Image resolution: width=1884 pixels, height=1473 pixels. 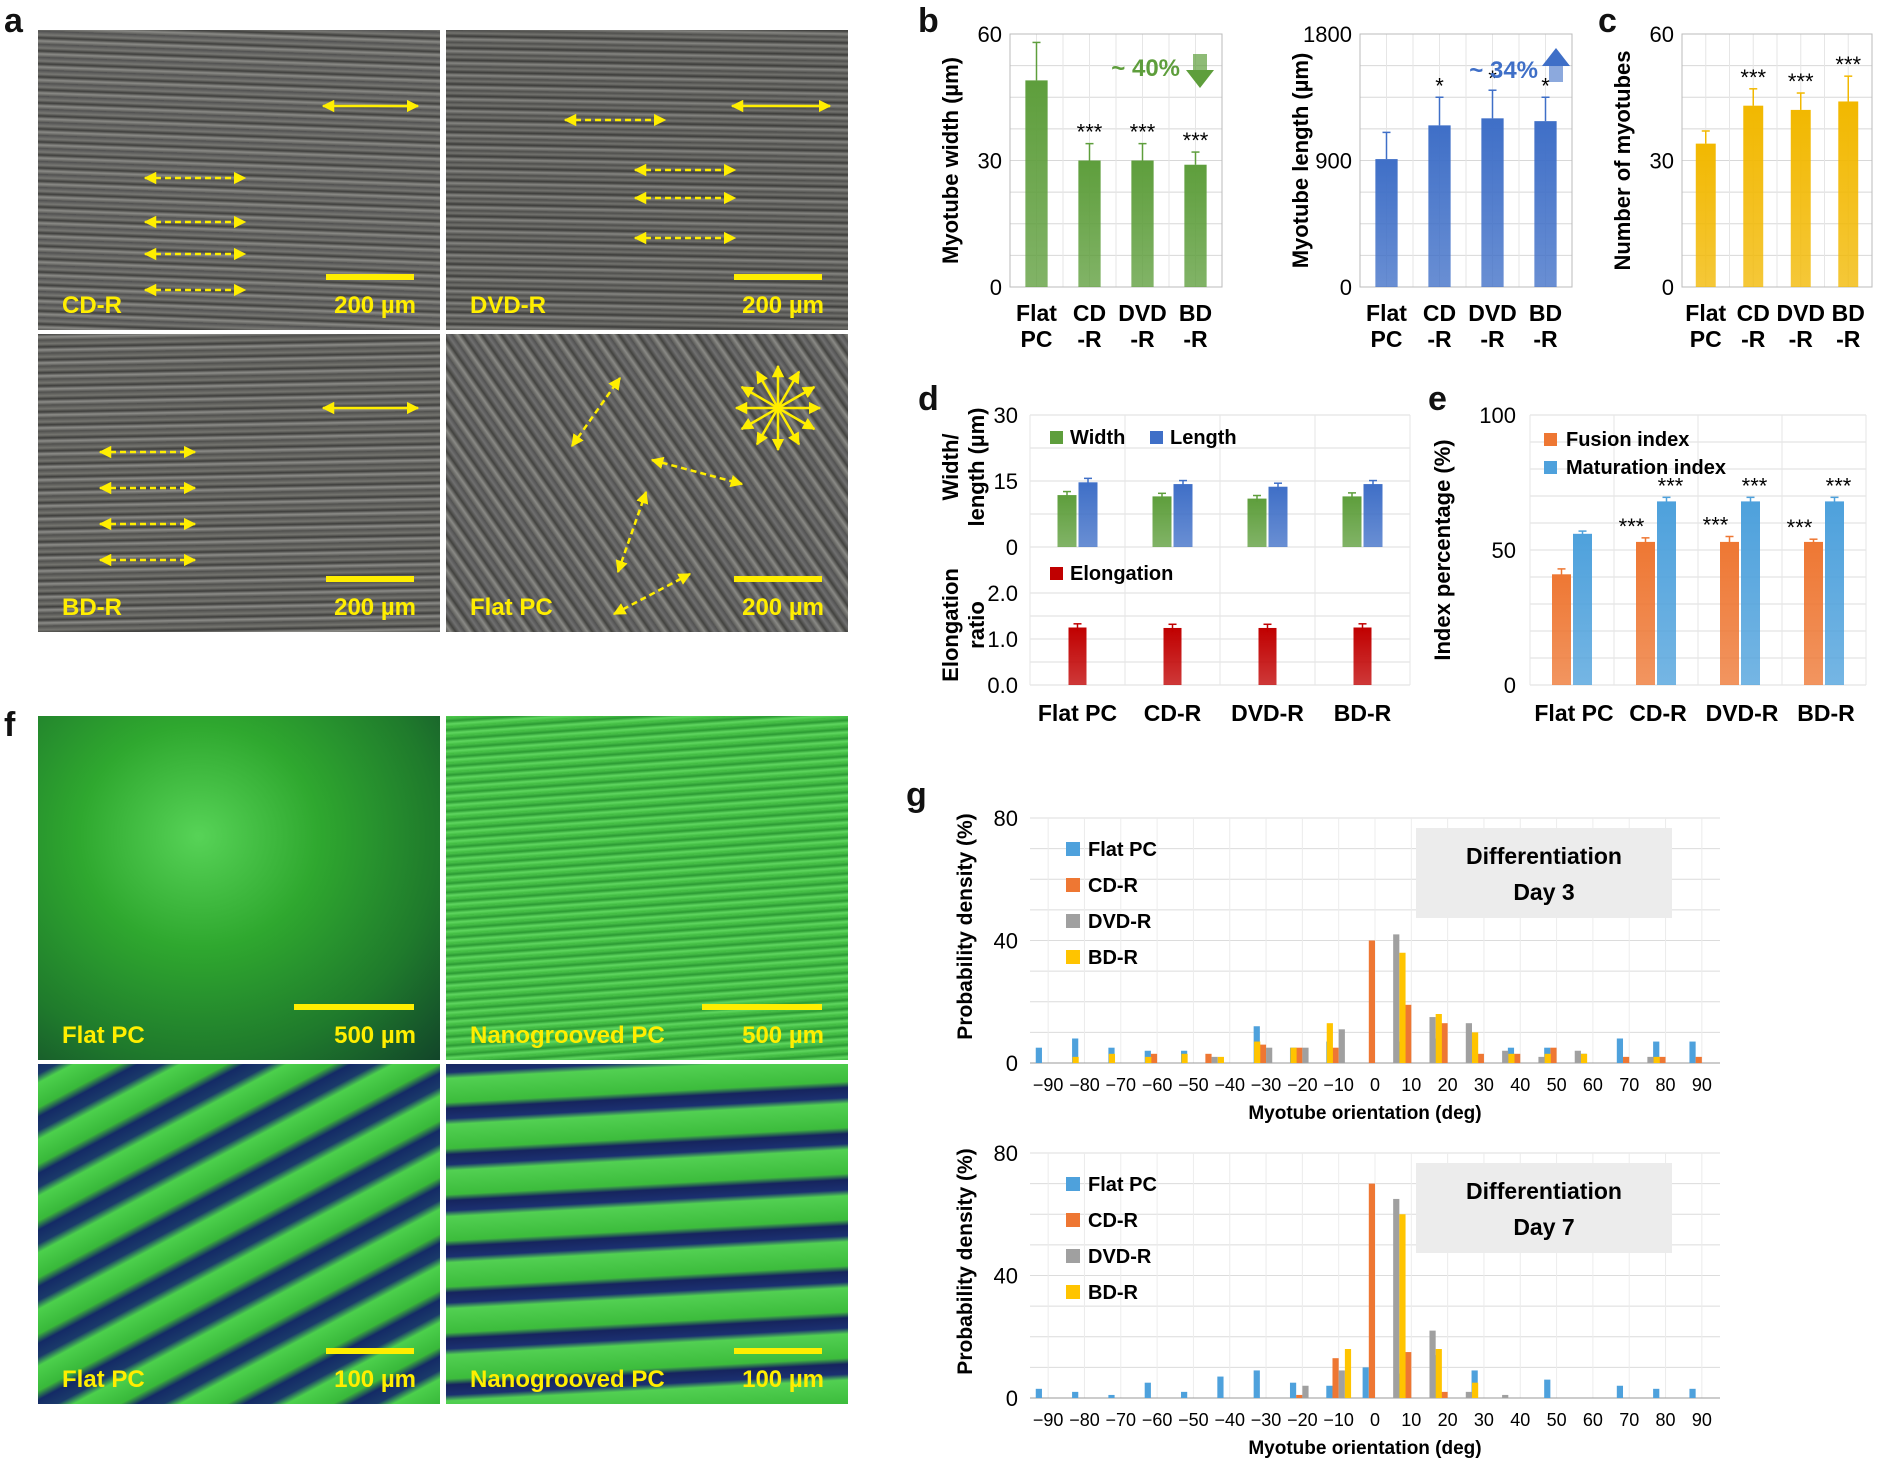 What do you see at coordinates (1364, 1113) in the screenshot?
I see `x-axis-label: Myotube orientation (deg)` at bounding box center [1364, 1113].